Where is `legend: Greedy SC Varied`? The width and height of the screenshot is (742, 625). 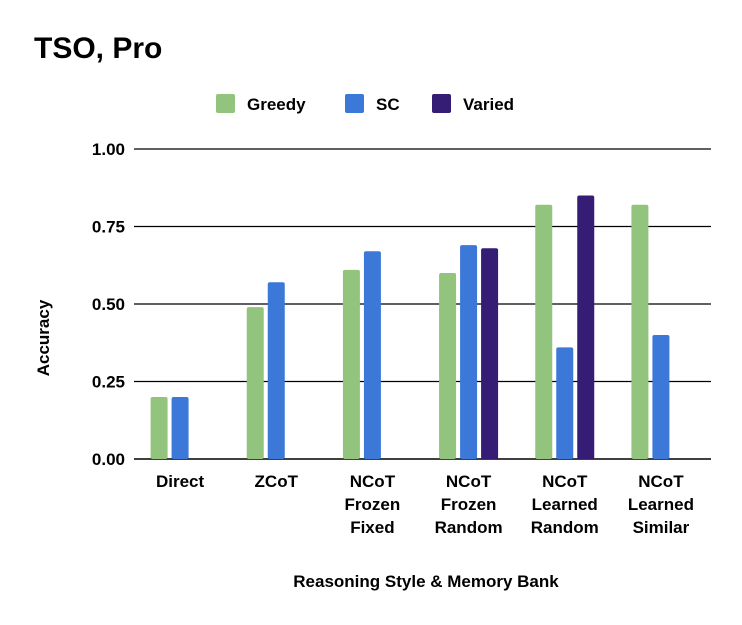 legend: Greedy SC Varied is located at coordinates (365, 104).